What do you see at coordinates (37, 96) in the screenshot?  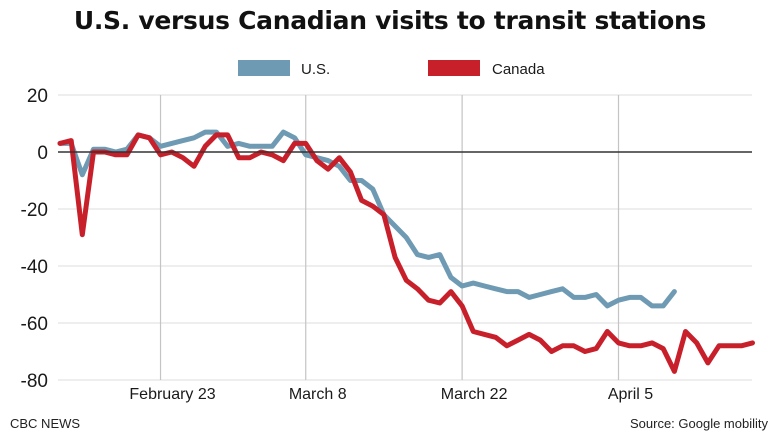 I see `y-tick-label: 20` at bounding box center [37, 96].